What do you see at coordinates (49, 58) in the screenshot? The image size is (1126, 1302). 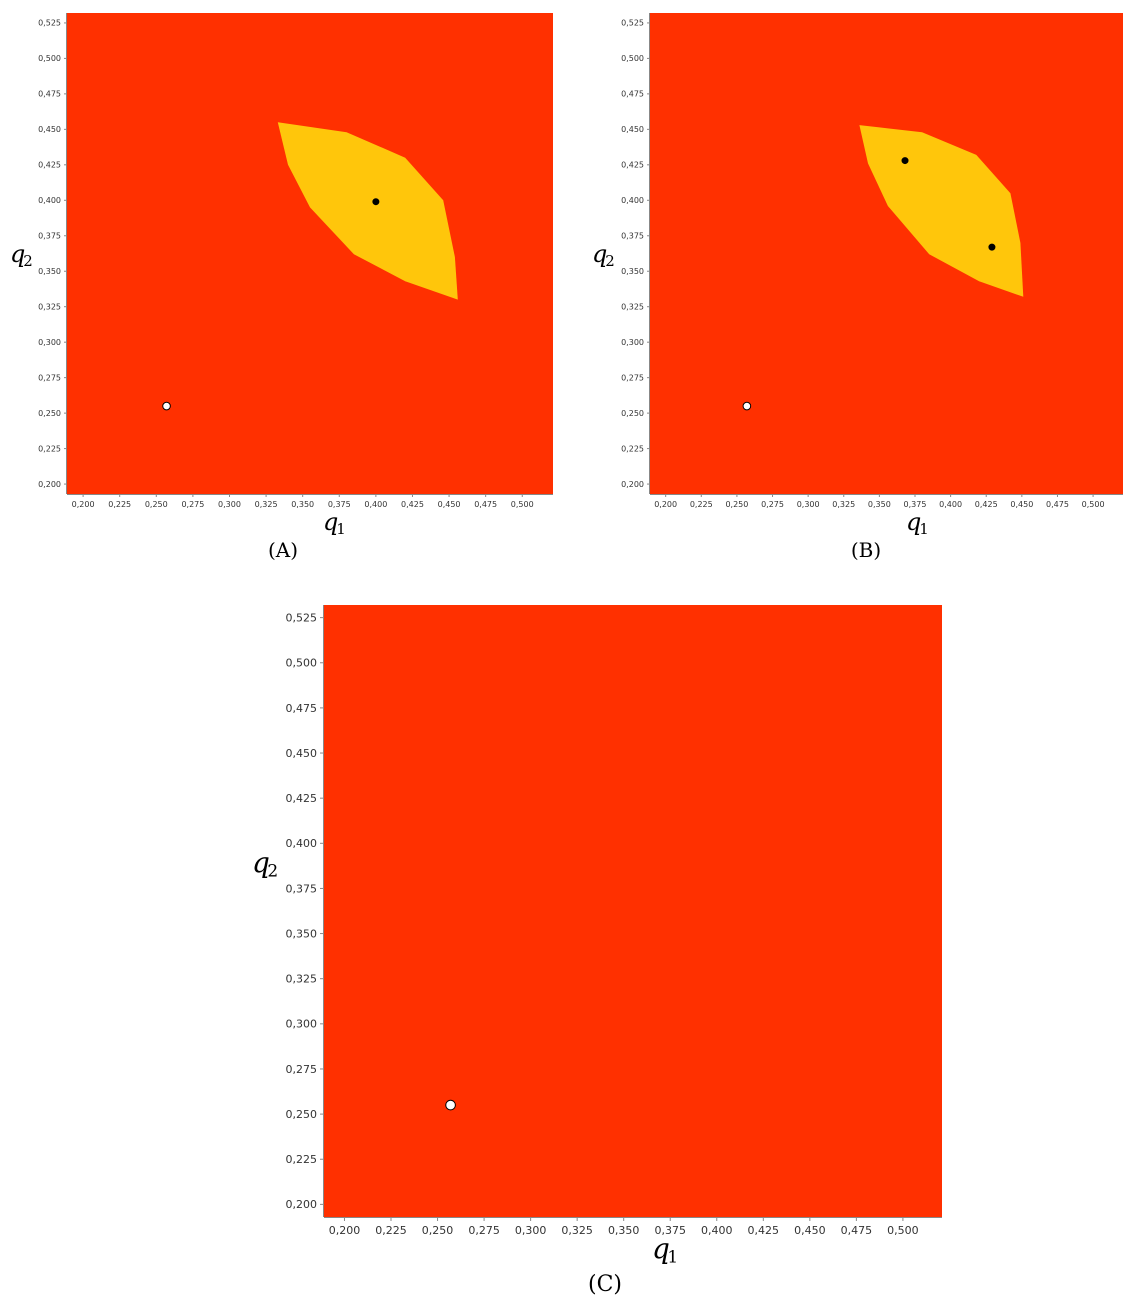 I see `y-tick-label: 0,500` at bounding box center [49, 58].